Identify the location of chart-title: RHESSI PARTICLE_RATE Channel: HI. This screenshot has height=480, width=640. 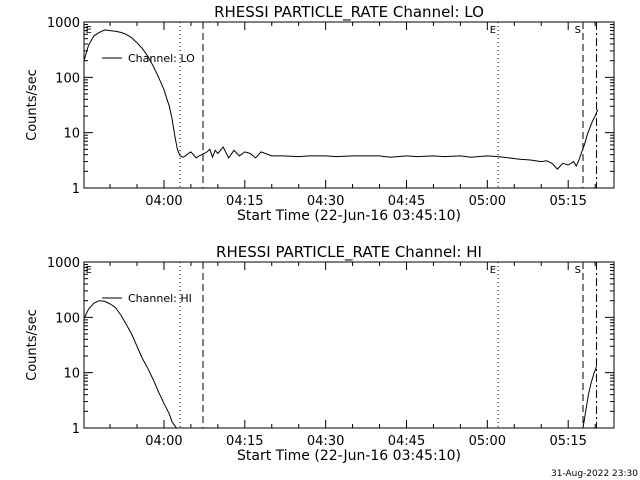
(349, 252).